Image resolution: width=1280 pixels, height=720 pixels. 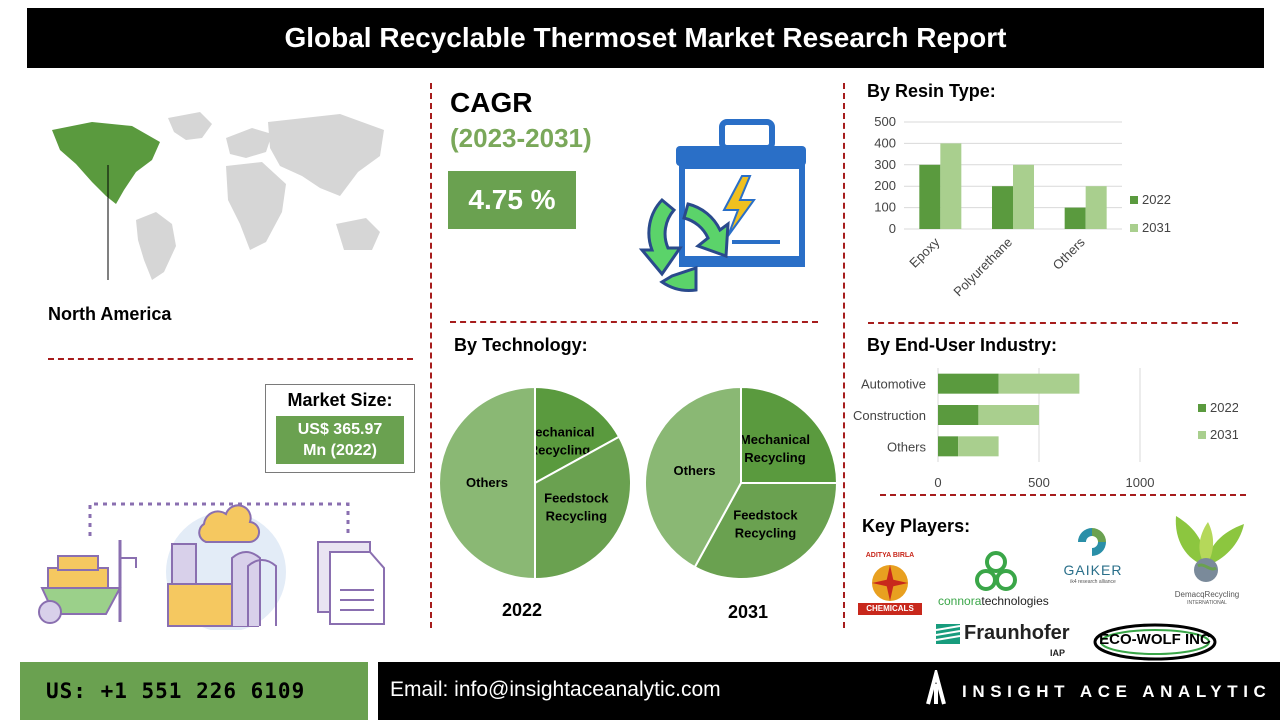 I want to click on resin-bar-others-2022, so click(x=1075, y=218).